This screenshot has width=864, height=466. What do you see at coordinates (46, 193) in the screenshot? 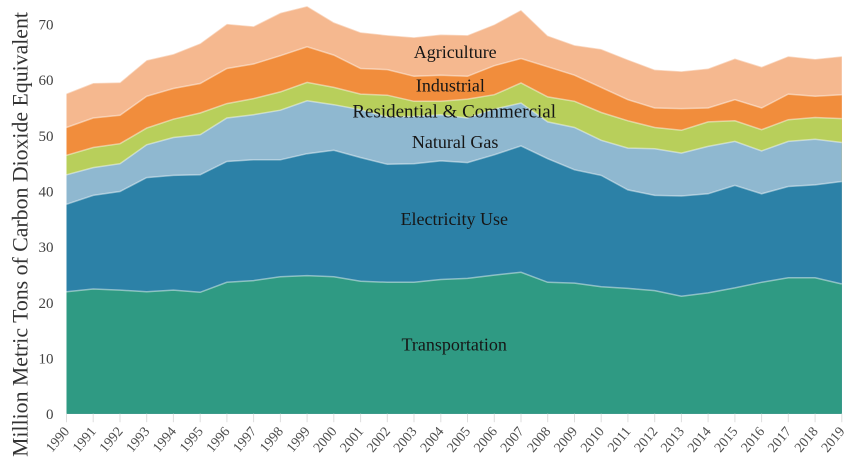
I see `svg-text: 40` at bounding box center [46, 193].